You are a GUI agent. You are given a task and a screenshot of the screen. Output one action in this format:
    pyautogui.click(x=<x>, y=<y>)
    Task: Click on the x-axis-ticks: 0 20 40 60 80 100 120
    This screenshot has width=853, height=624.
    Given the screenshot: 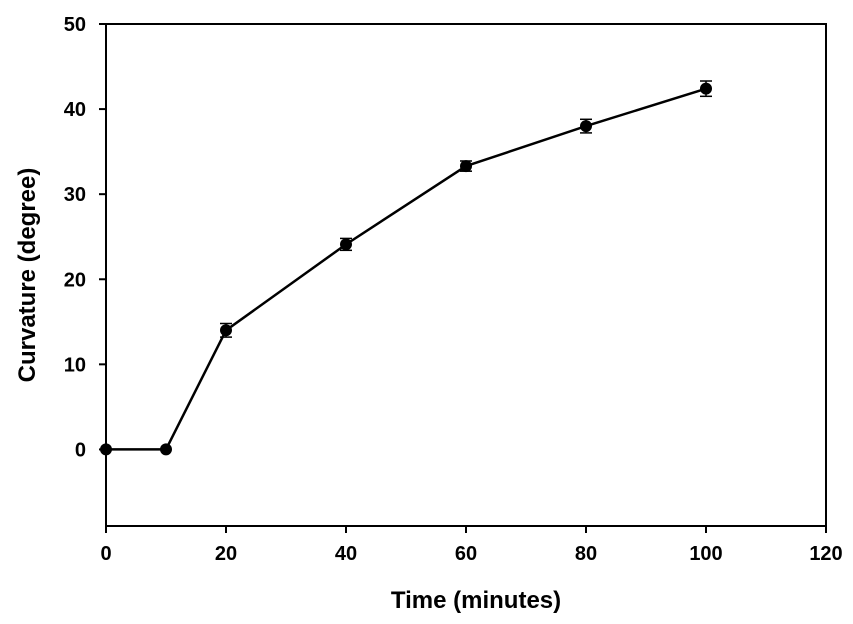 What is the action you would take?
    pyautogui.click(x=471, y=545)
    